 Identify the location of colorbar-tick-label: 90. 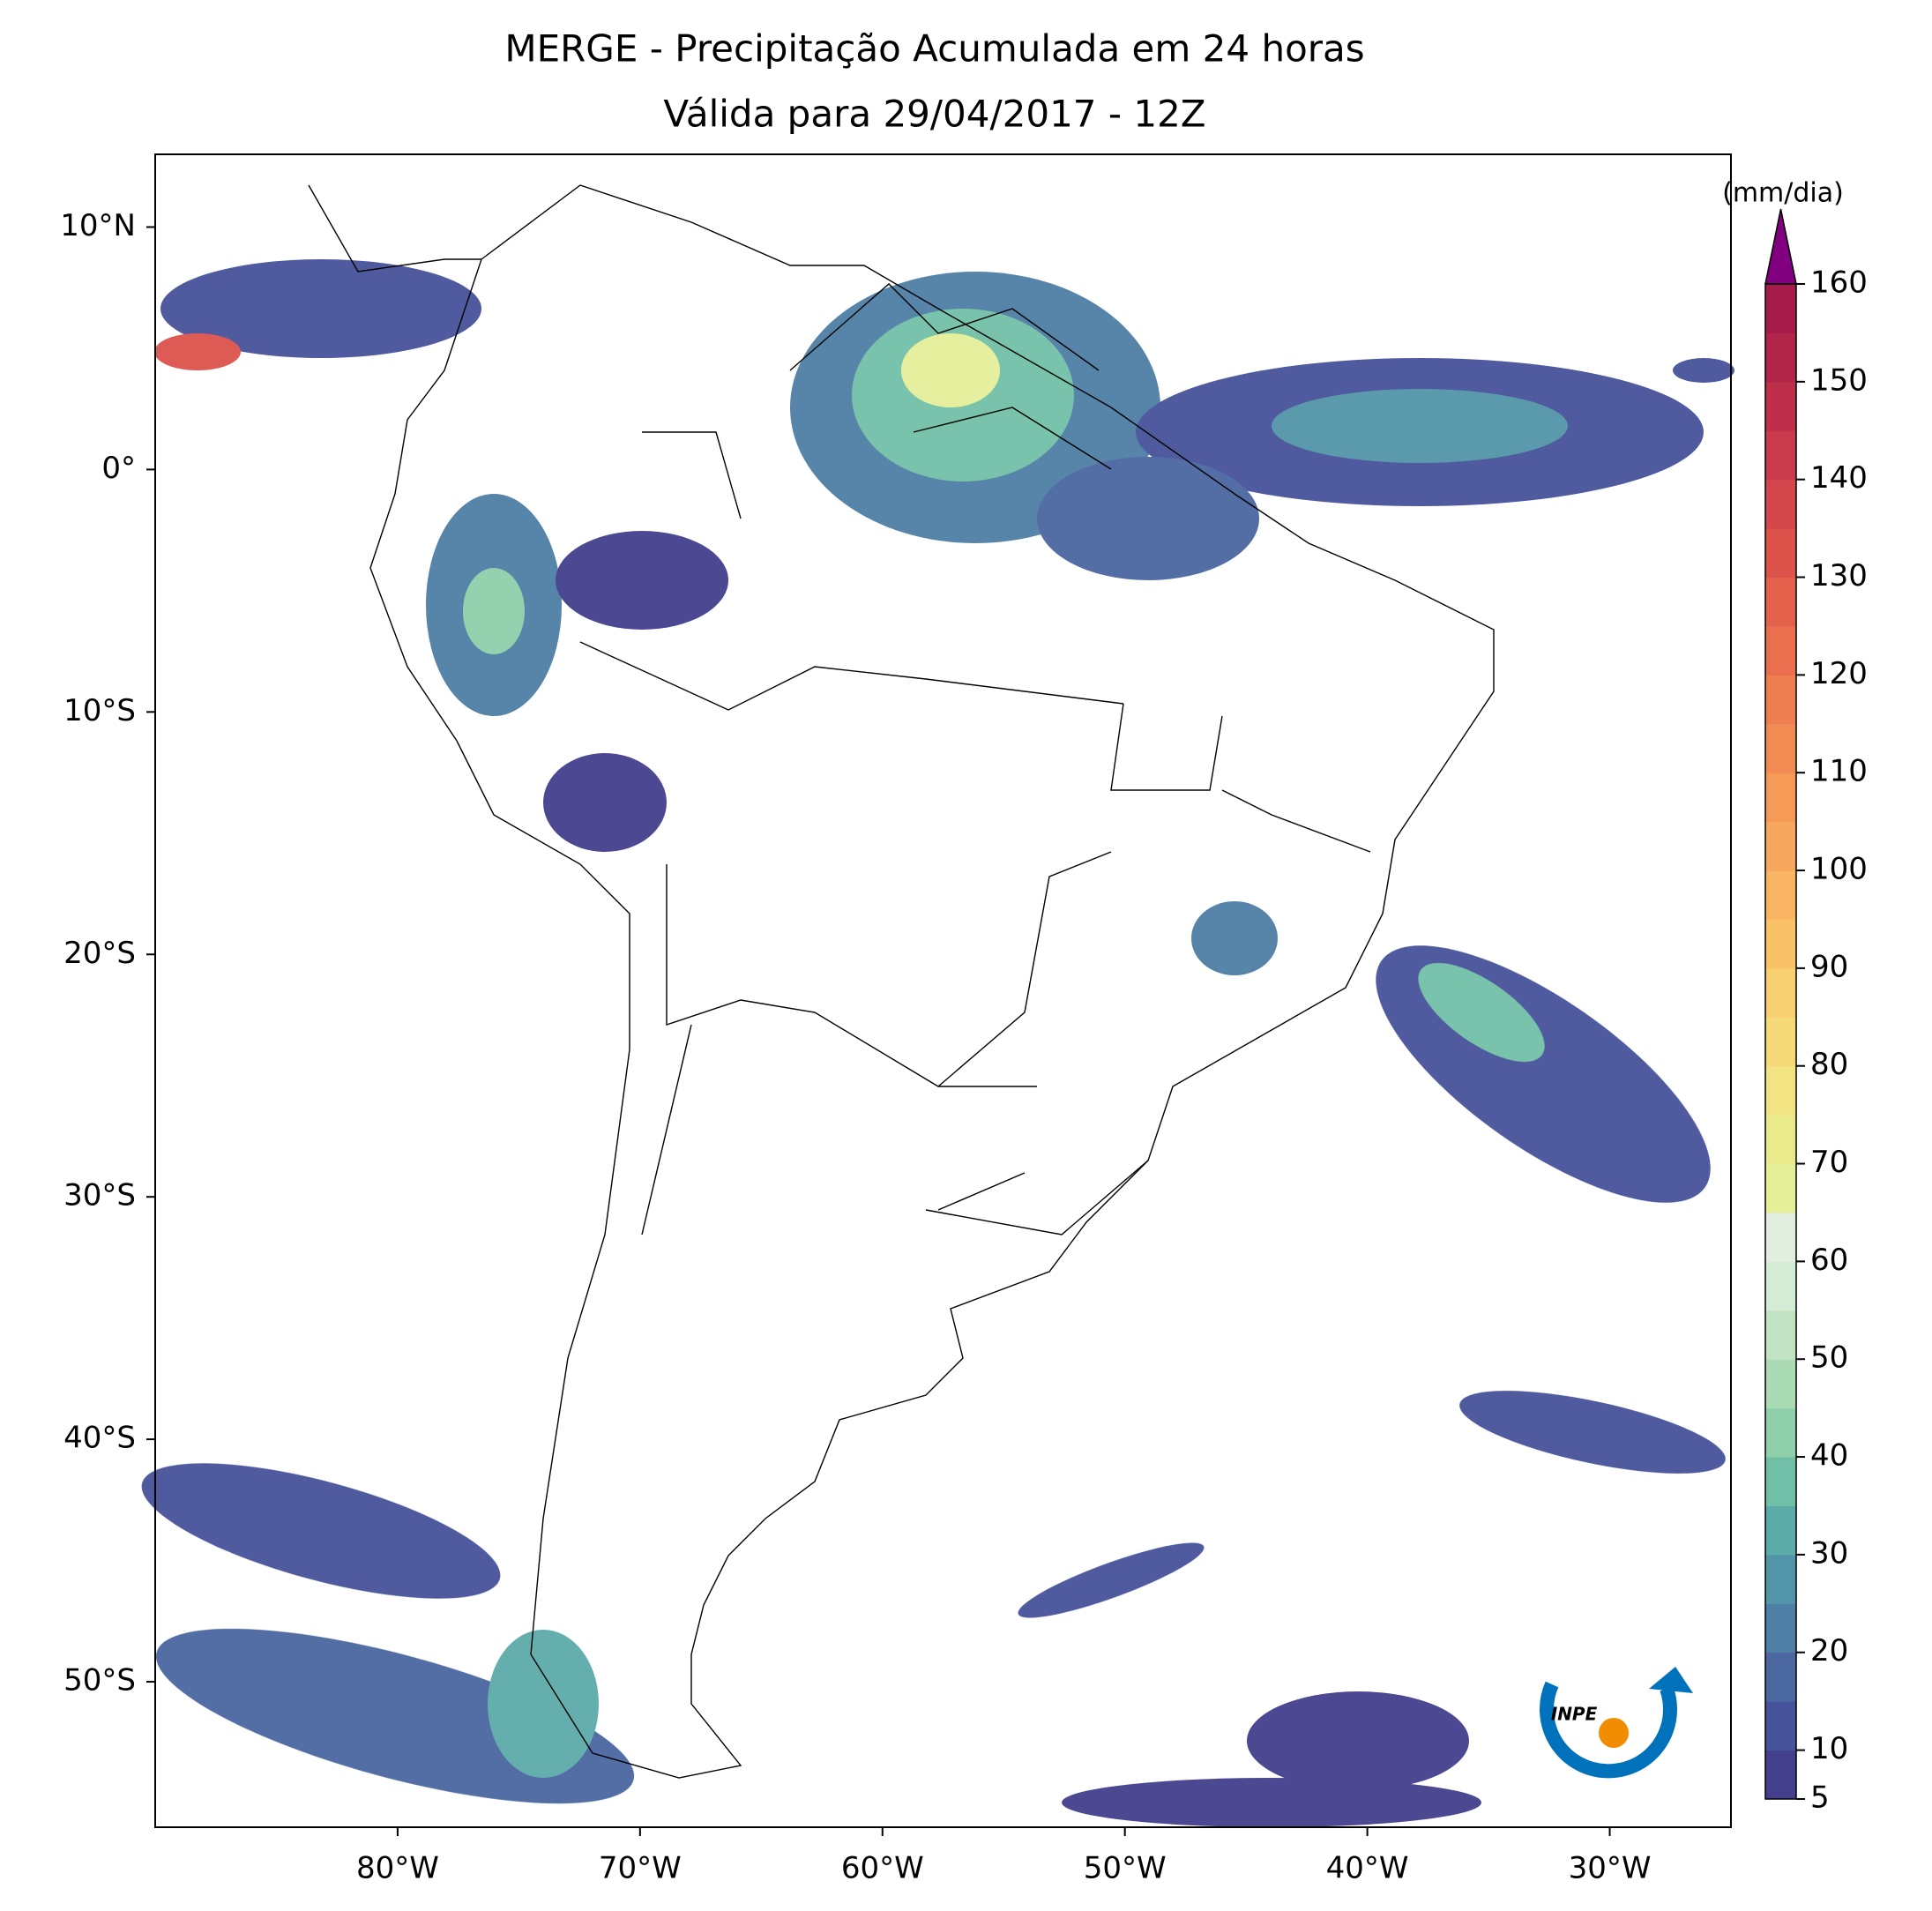
(1829, 966).